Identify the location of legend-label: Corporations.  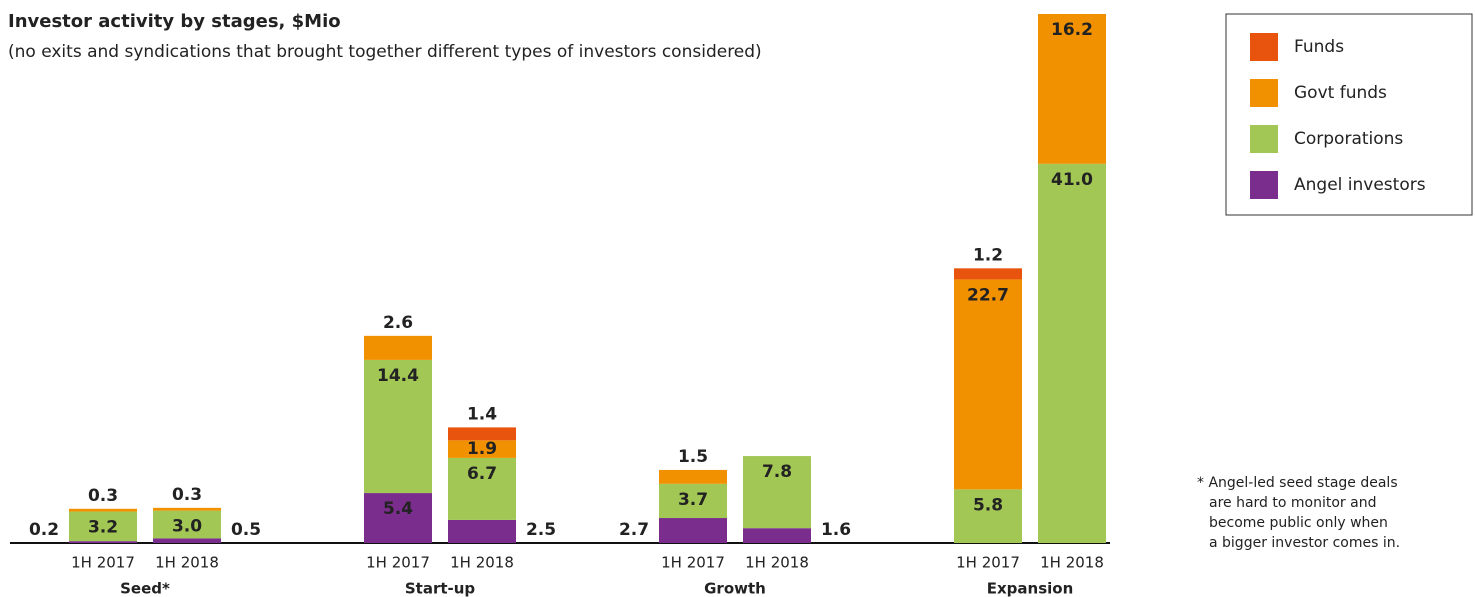
(1348, 139).